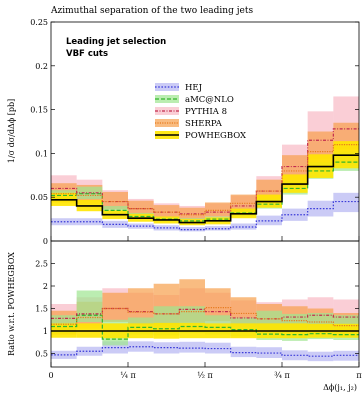 The image size is (362, 394). Describe the element at coordinates (204, 124) in the screenshot. I see `legend-label-sherpa: SHERPA` at that location.